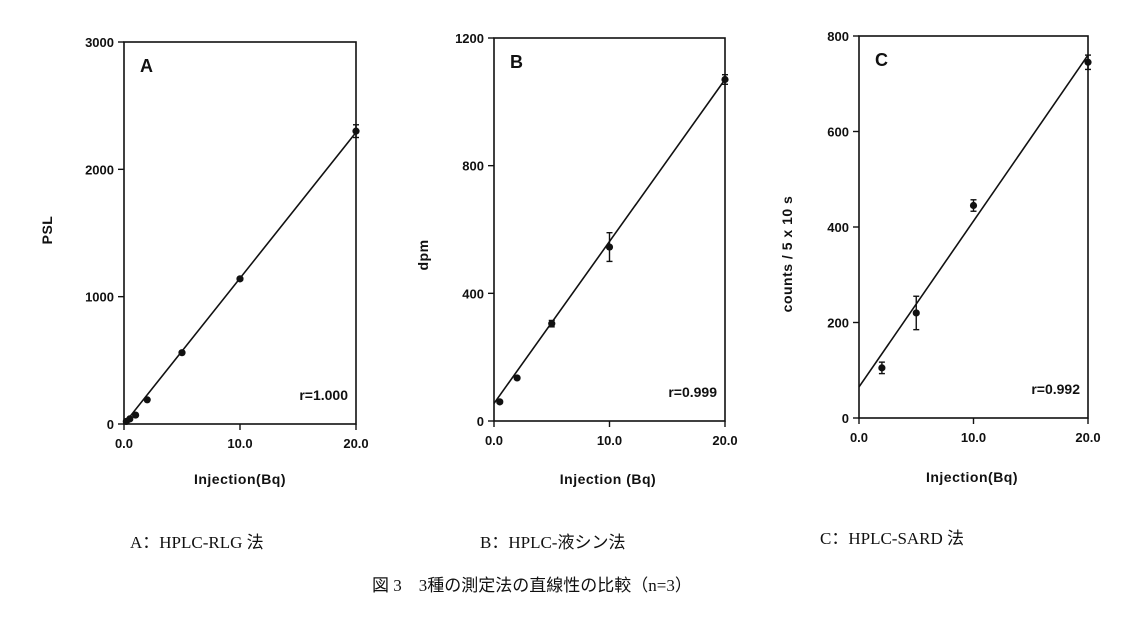 The width and height of the screenshot is (1133, 626). What do you see at coordinates (1055, 389) in the screenshot?
I see `correlation-label: r=0.992` at bounding box center [1055, 389].